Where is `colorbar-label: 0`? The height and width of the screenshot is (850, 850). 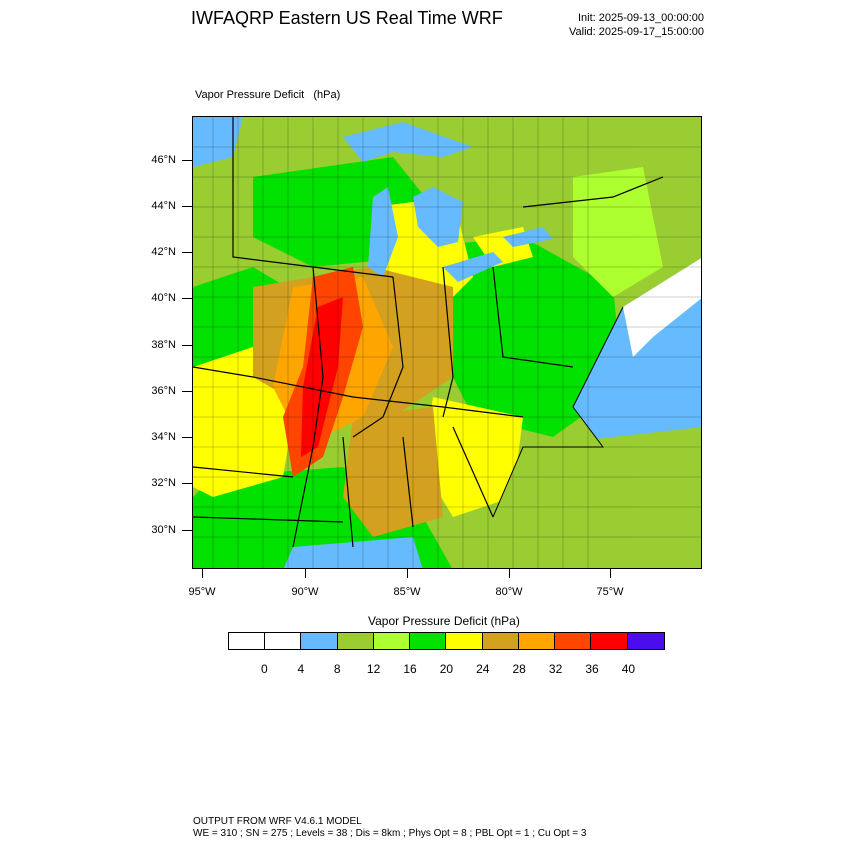 colorbar-label: 0 is located at coordinates (264, 669).